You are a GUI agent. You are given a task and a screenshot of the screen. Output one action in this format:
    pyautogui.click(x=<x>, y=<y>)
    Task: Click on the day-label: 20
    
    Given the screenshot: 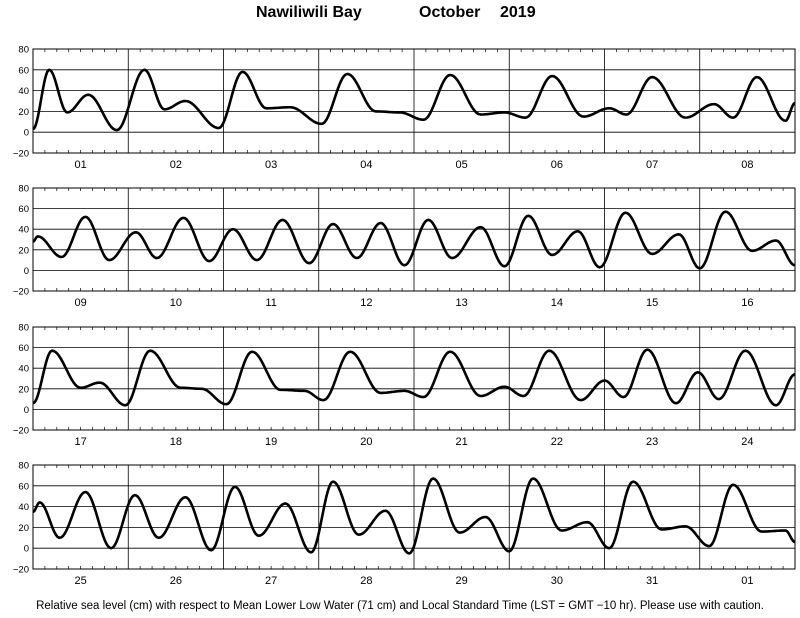 What is the action you would take?
    pyautogui.click(x=366, y=442)
    